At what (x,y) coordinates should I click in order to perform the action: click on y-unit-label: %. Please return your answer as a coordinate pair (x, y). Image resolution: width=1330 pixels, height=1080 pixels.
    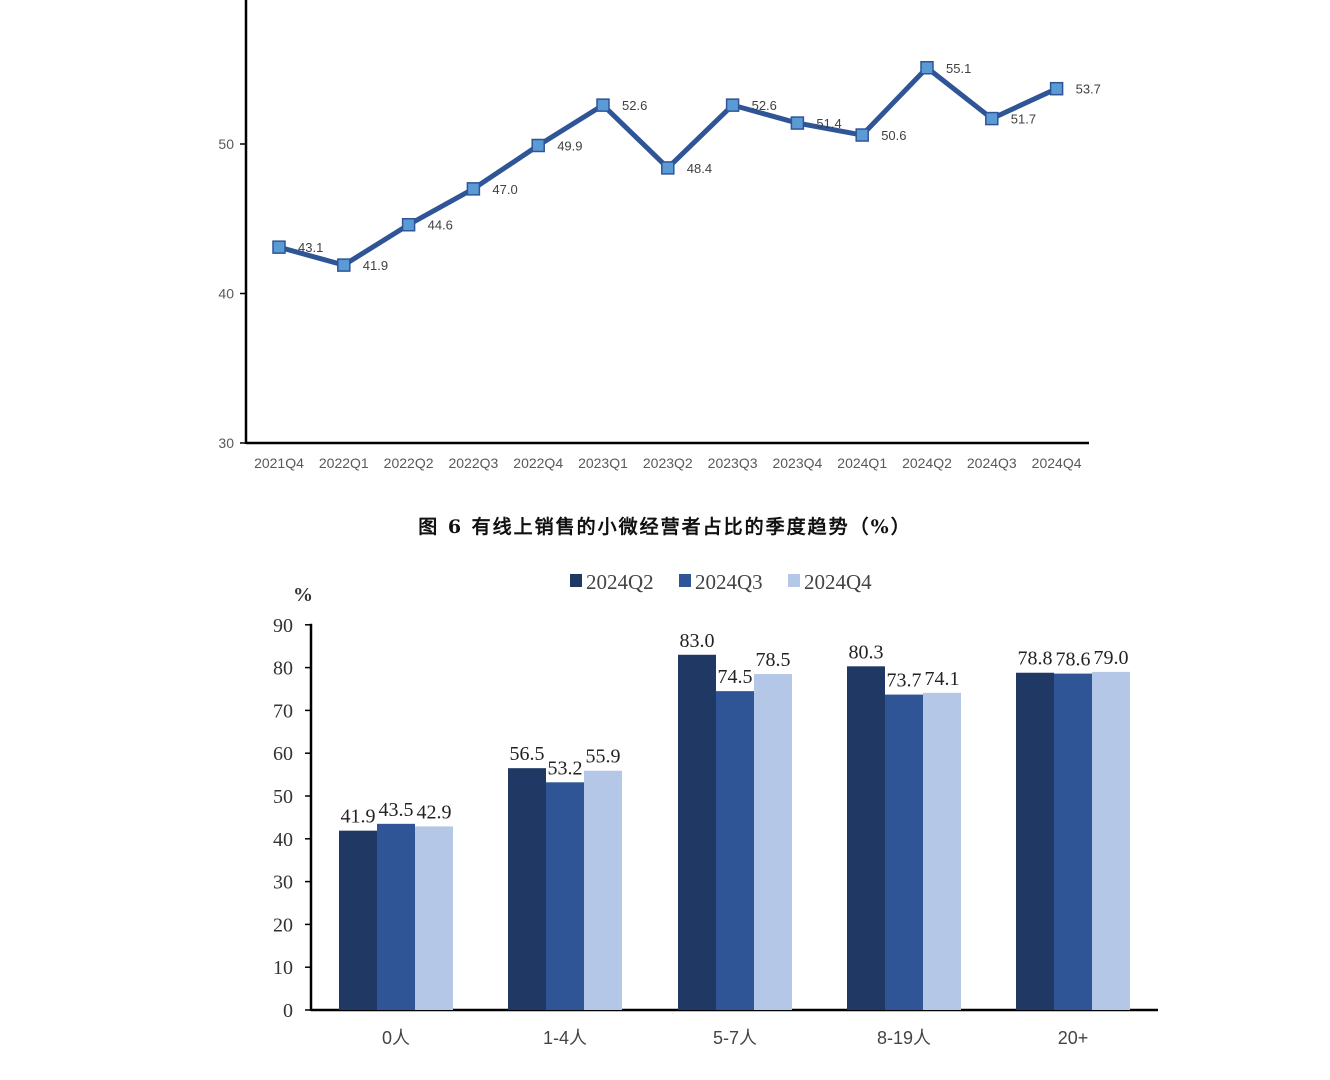
    Looking at the image, I should click on (303, 595).